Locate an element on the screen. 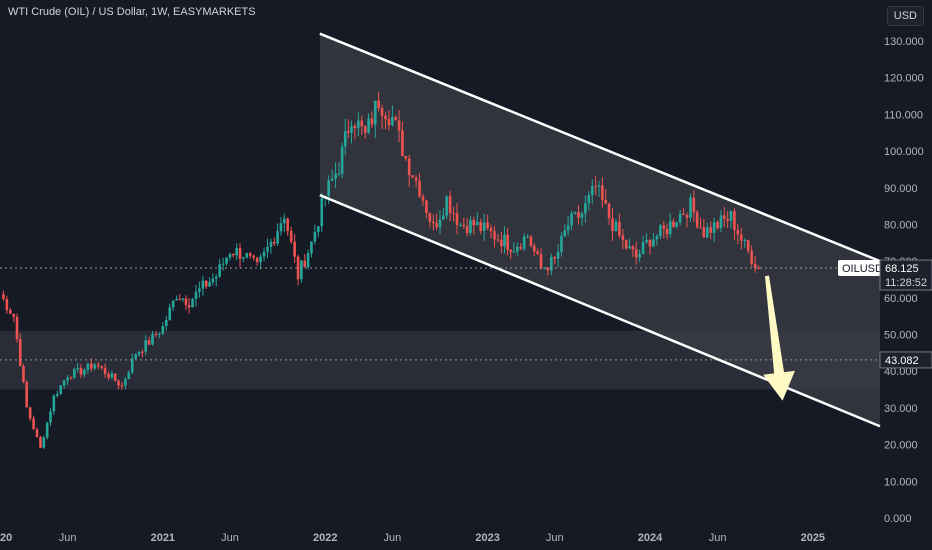  y-tick-label: 90.000 is located at coordinates (901, 189).